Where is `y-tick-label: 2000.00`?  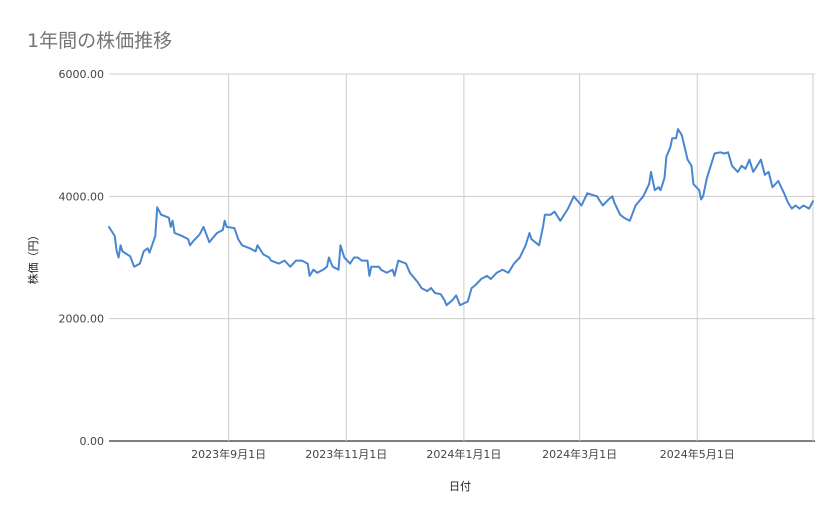
y-tick-label: 2000.00 is located at coordinates (82, 319).